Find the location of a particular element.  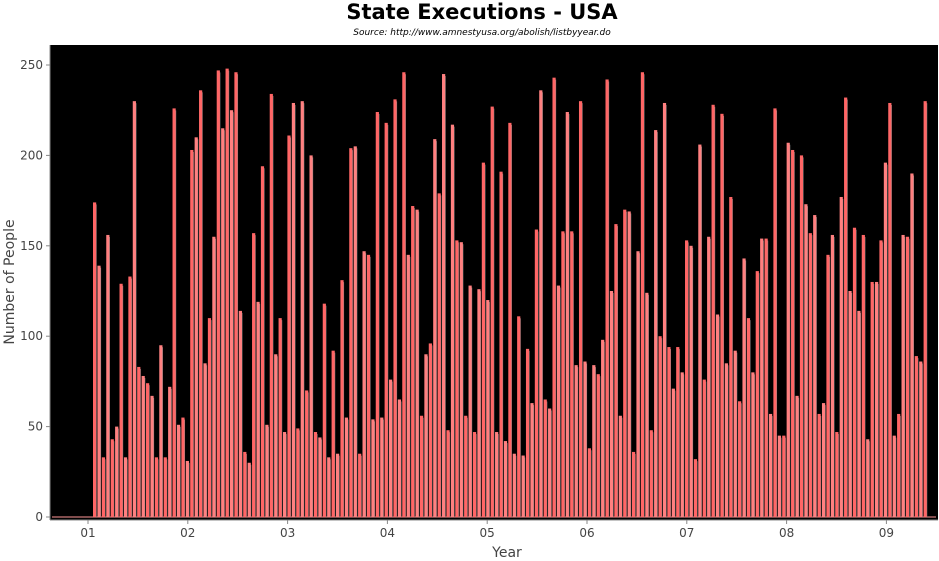

y-axis: 0 50 100 150 200 250 is located at coordinates (35, 284).